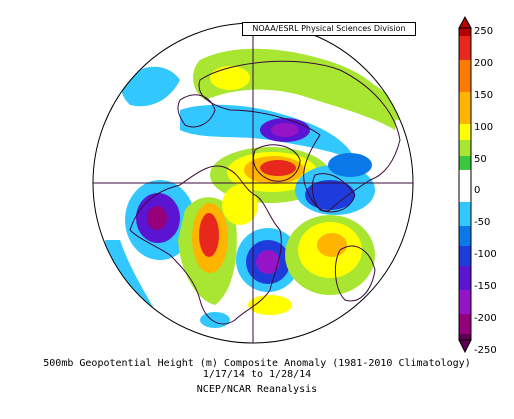 This screenshot has width=514, height=419. I want to click on colorbar-label-neg50: -50, so click(482, 222).